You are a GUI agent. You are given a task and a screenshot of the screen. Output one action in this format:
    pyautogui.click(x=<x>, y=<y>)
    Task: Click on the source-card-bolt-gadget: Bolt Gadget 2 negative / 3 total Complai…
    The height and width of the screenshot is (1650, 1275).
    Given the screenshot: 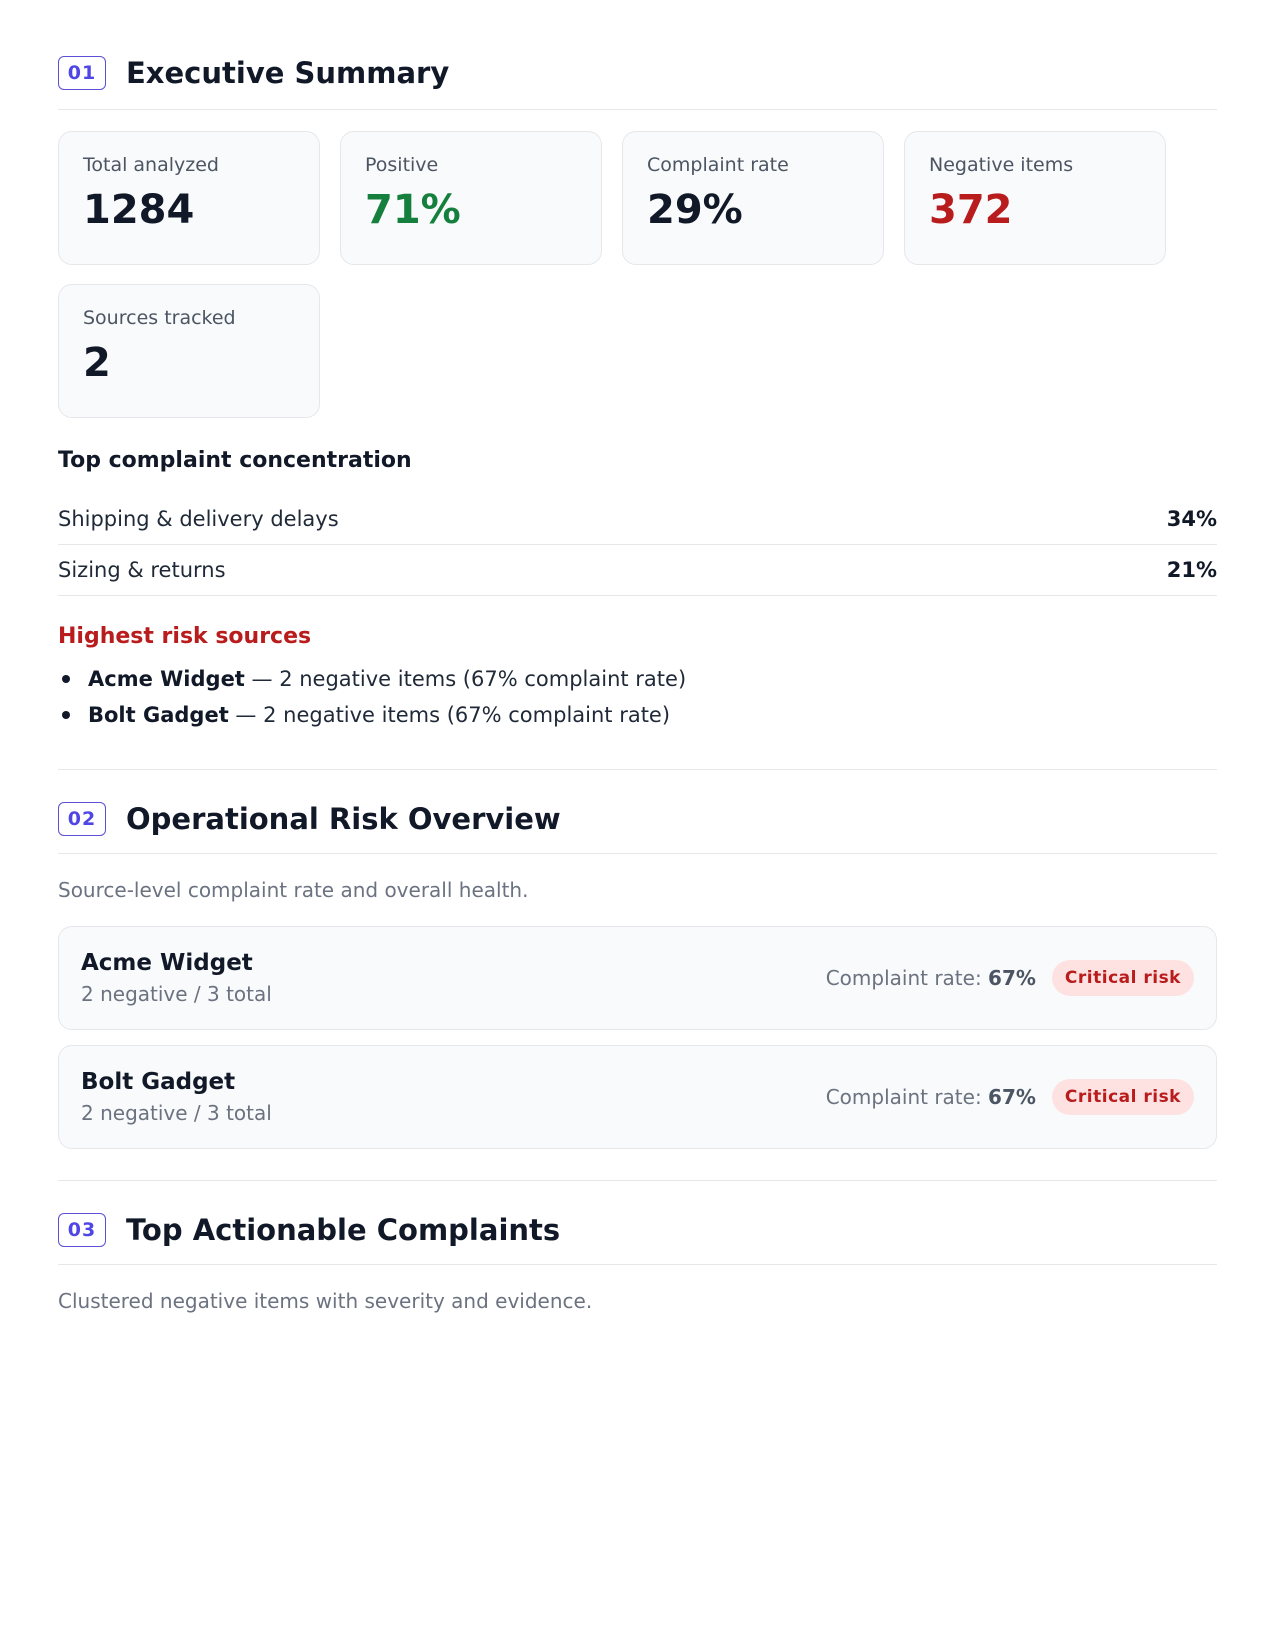 What is the action you would take?
    pyautogui.click(x=637, y=1097)
    